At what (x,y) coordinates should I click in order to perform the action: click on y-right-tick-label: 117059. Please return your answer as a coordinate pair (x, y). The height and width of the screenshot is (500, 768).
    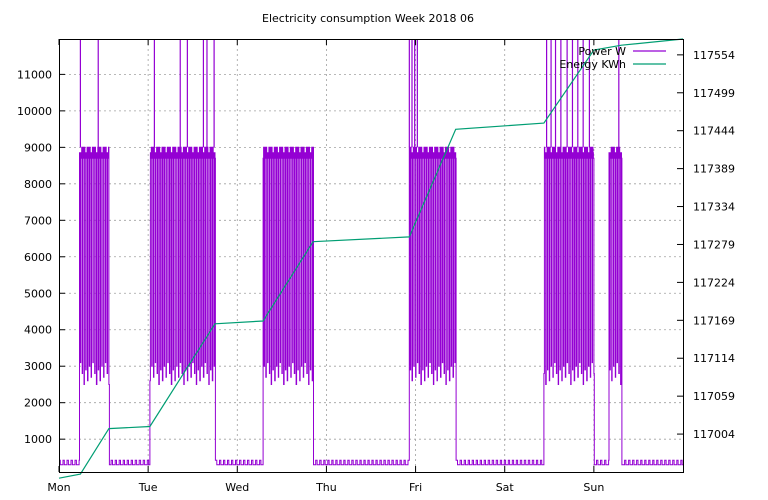
    Looking at the image, I should click on (714, 396).